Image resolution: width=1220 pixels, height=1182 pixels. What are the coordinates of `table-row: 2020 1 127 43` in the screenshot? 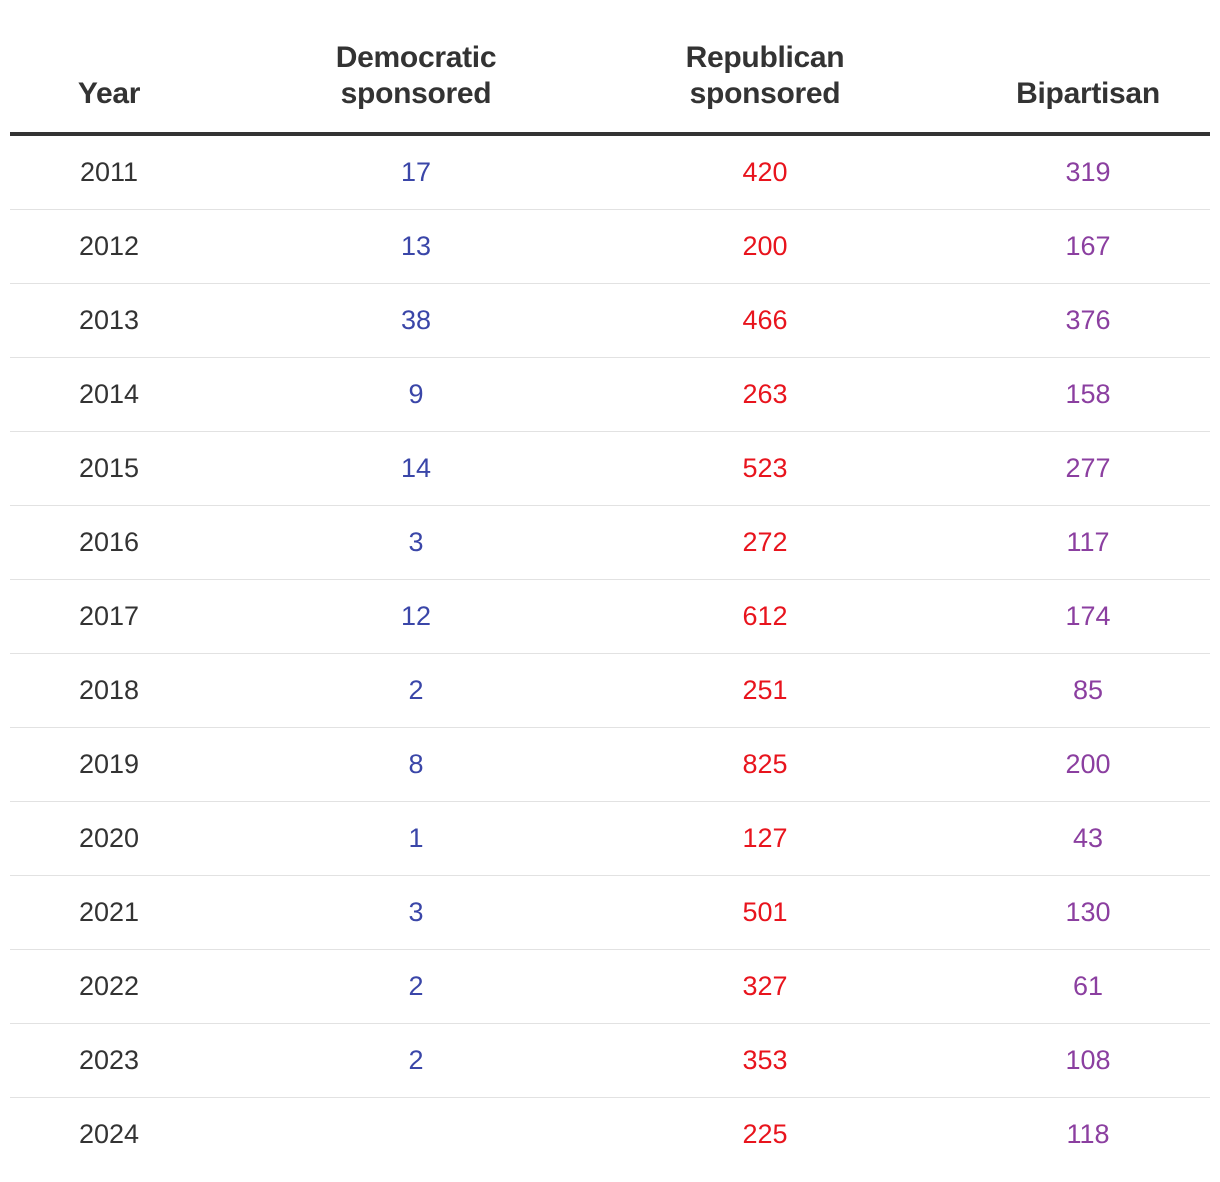 It's located at (610, 839).